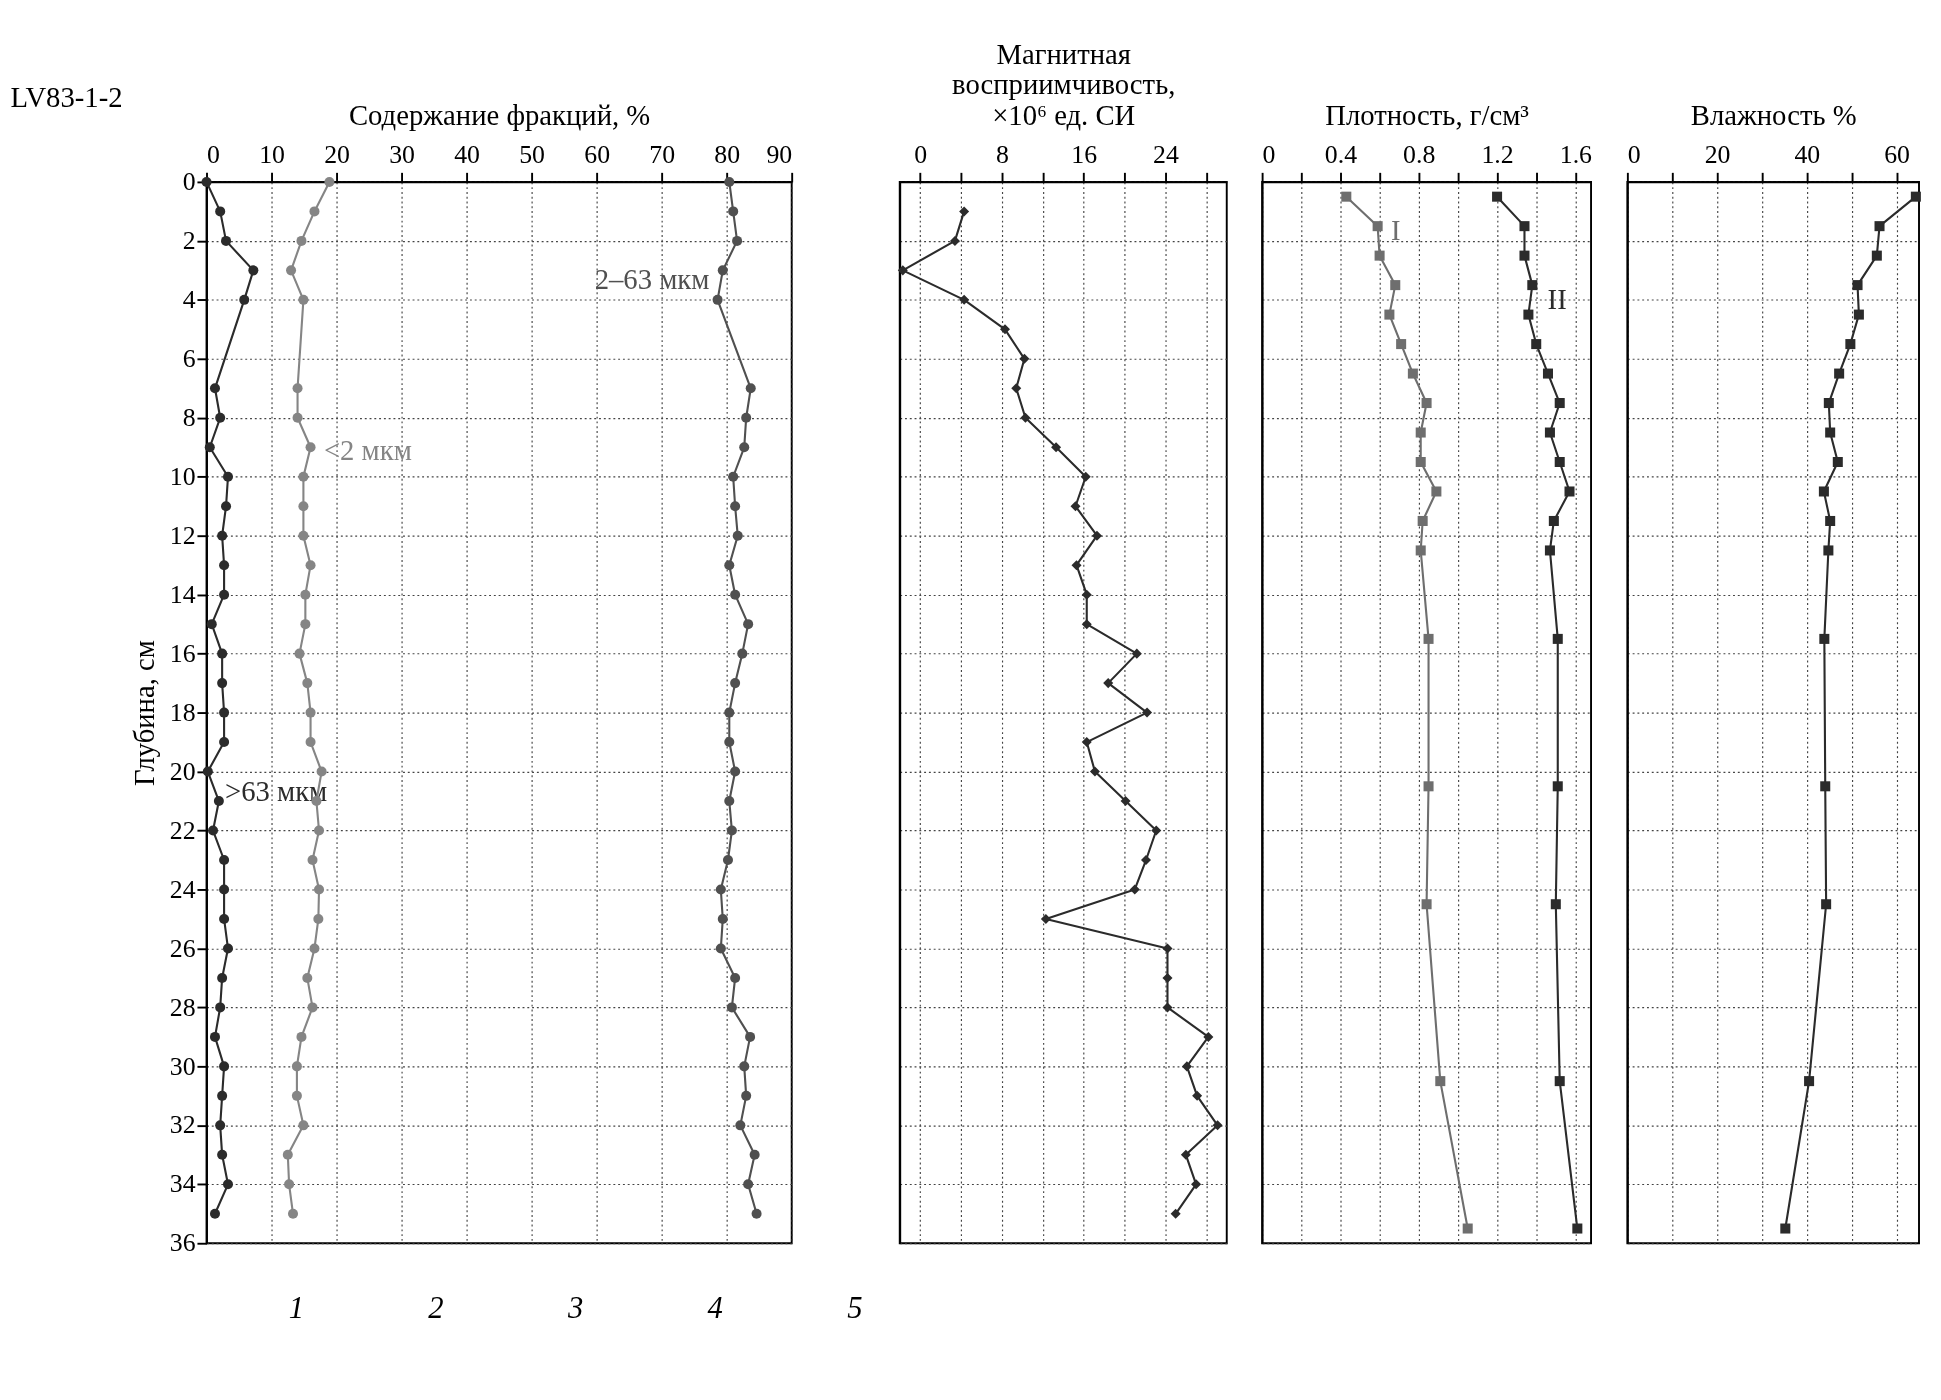 The height and width of the screenshot is (1400, 1941). What do you see at coordinates (182, 771) in the screenshot?
I see `y-tick-label: 20` at bounding box center [182, 771].